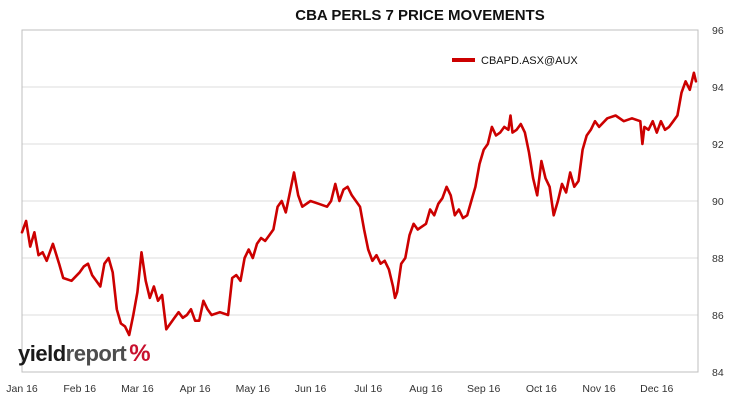  I want to click on y-tick-label: 94, so click(718, 88).